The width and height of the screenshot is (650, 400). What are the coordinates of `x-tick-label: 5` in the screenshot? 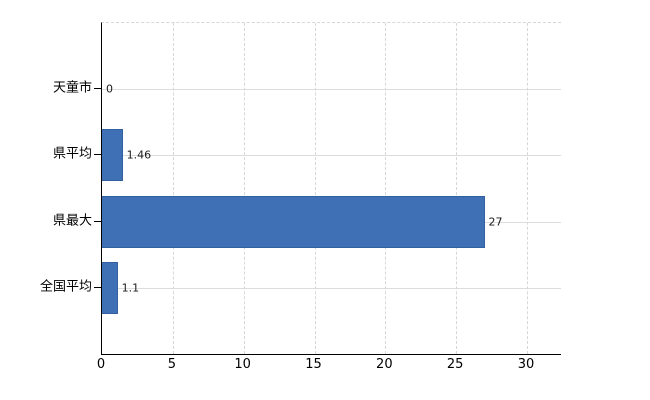 It's located at (171, 364).